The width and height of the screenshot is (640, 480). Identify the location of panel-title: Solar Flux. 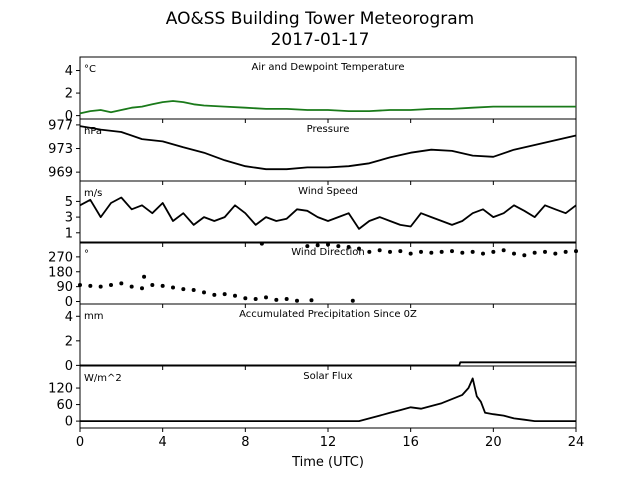
(328, 376).